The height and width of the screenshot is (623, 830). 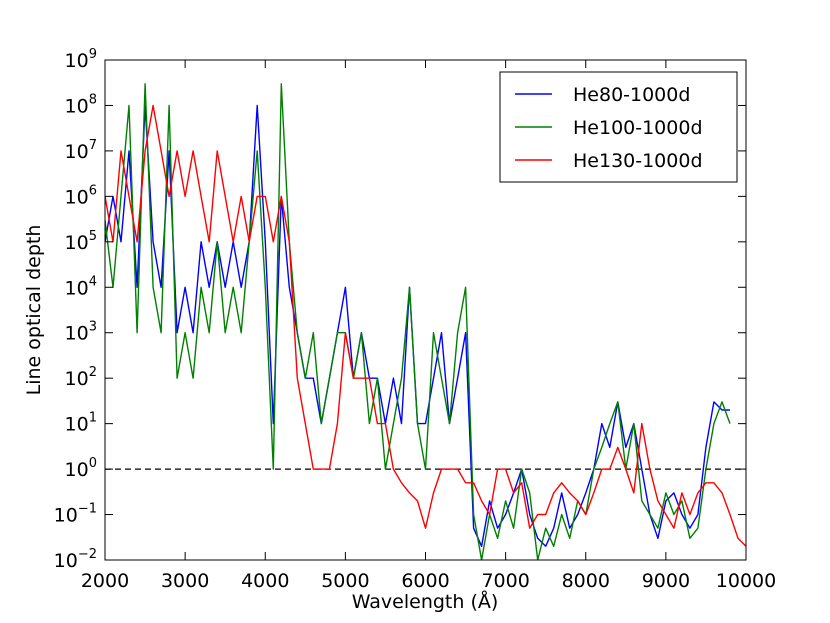 I want to click on y-tick-label: 10⁷, so click(x=81, y=150).